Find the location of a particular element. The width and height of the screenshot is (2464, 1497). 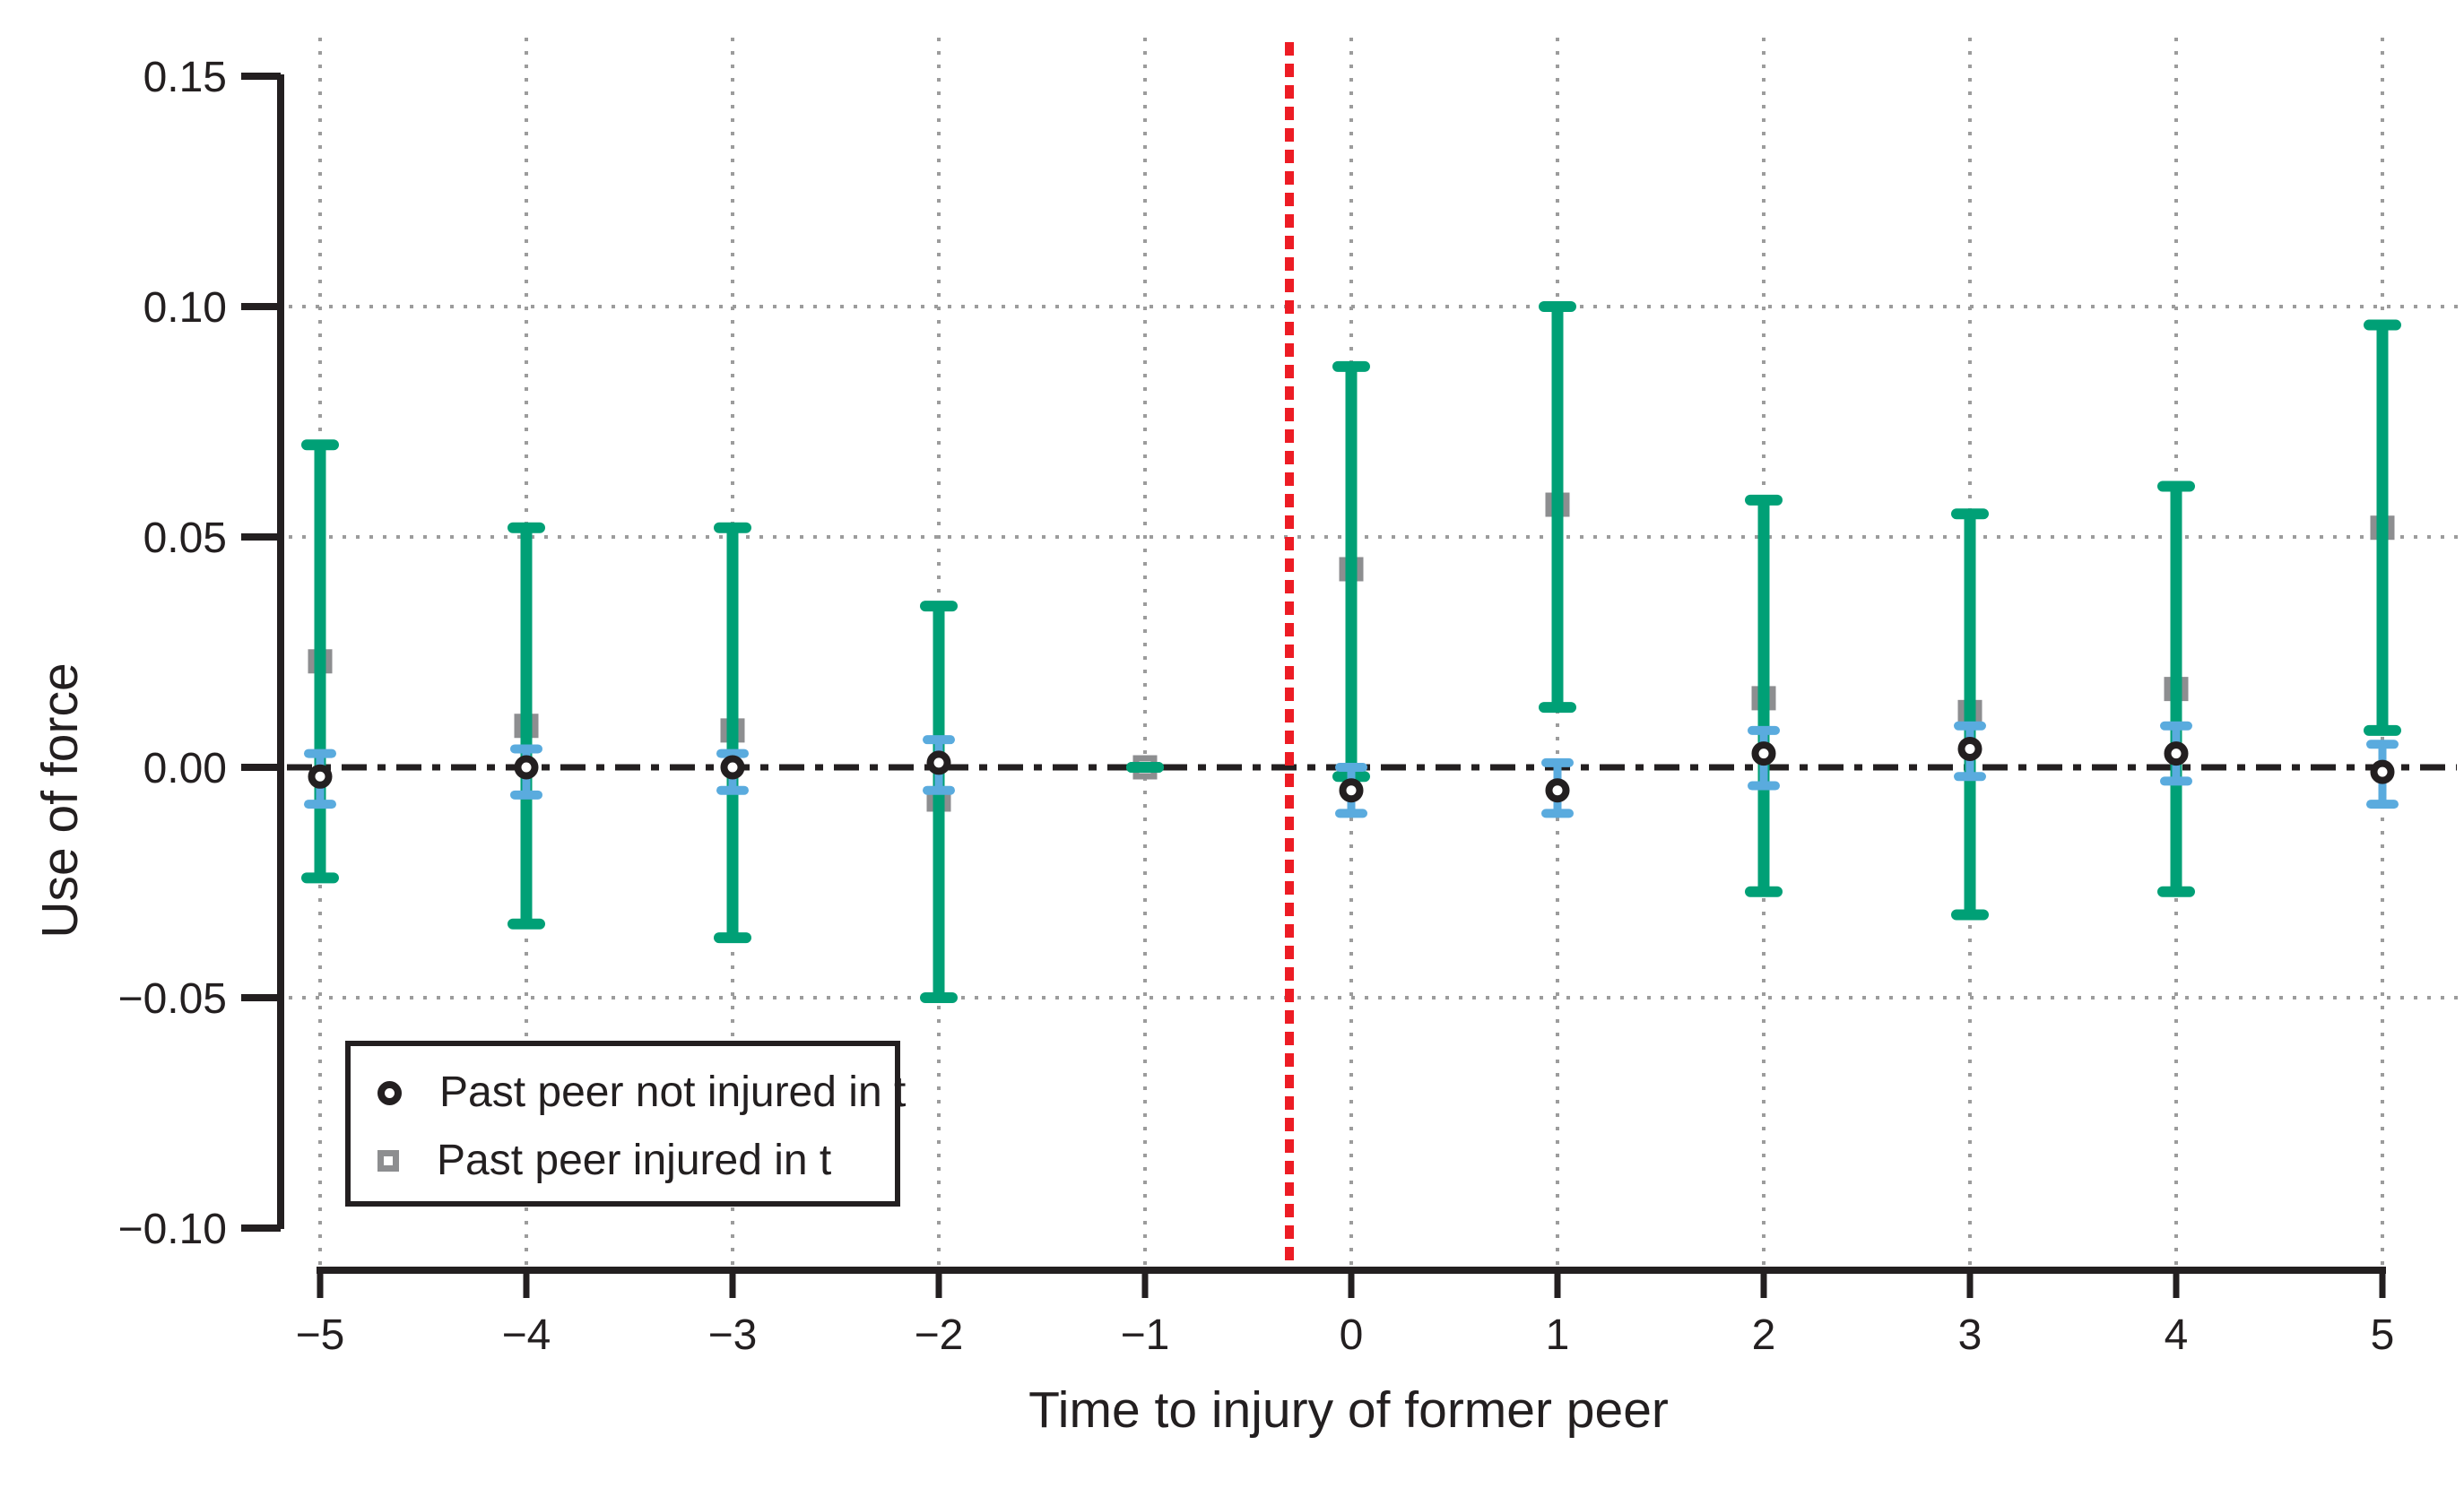

x-tick-label: 5 is located at coordinates (2383, 1335).